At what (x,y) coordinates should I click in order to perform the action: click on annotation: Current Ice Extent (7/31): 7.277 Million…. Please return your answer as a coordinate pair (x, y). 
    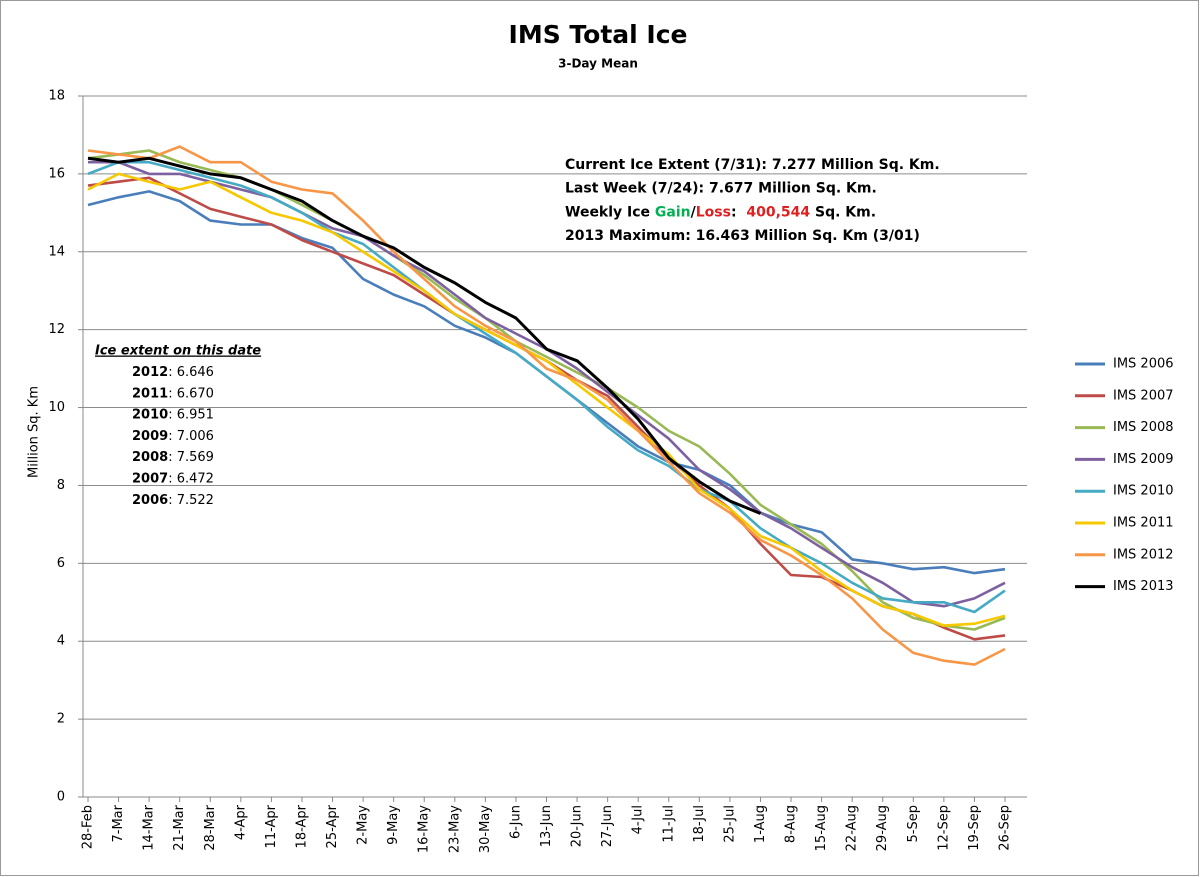
    Looking at the image, I should click on (752, 165).